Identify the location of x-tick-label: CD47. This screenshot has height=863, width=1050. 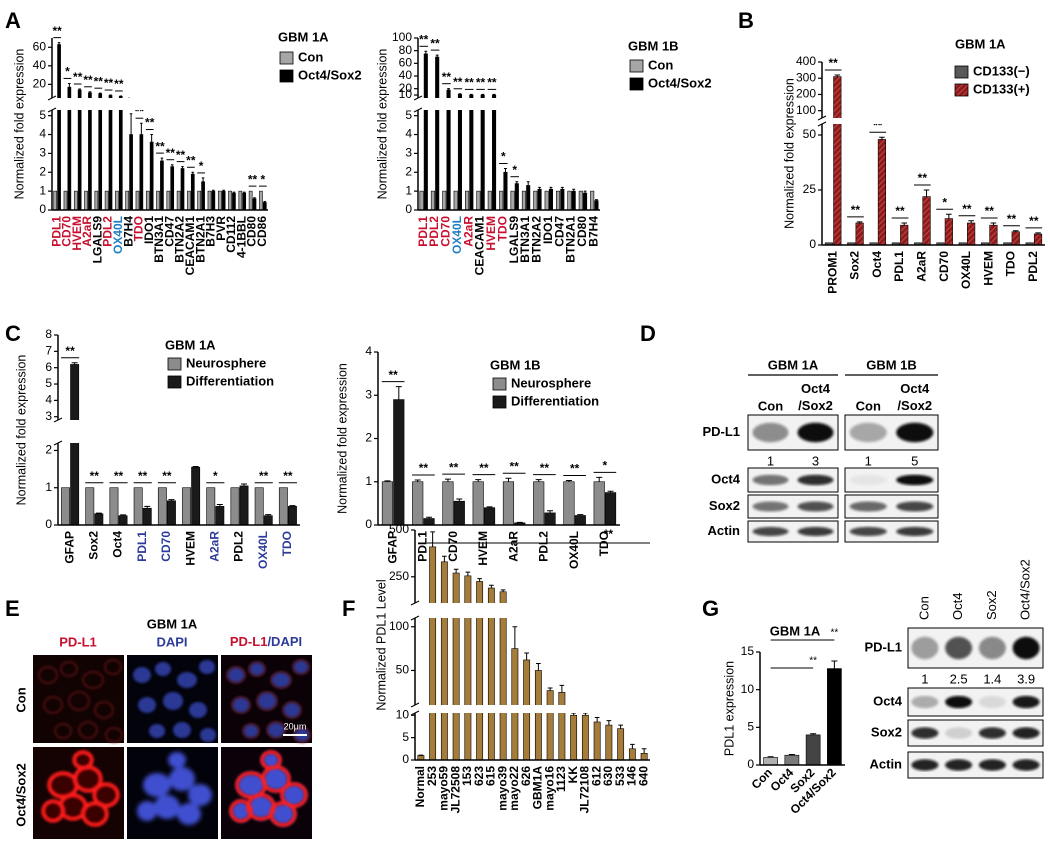
(559, 231).